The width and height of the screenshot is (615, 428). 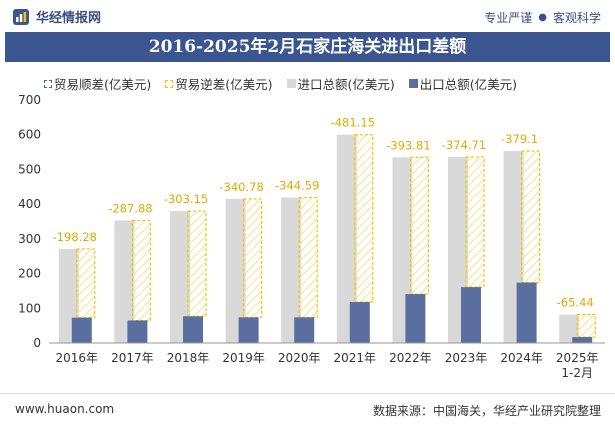 What do you see at coordinates (29, 221) in the screenshot?
I see `y-axis: 0 100 200 300 400 500 600 700` at bounding box center [29, 221].